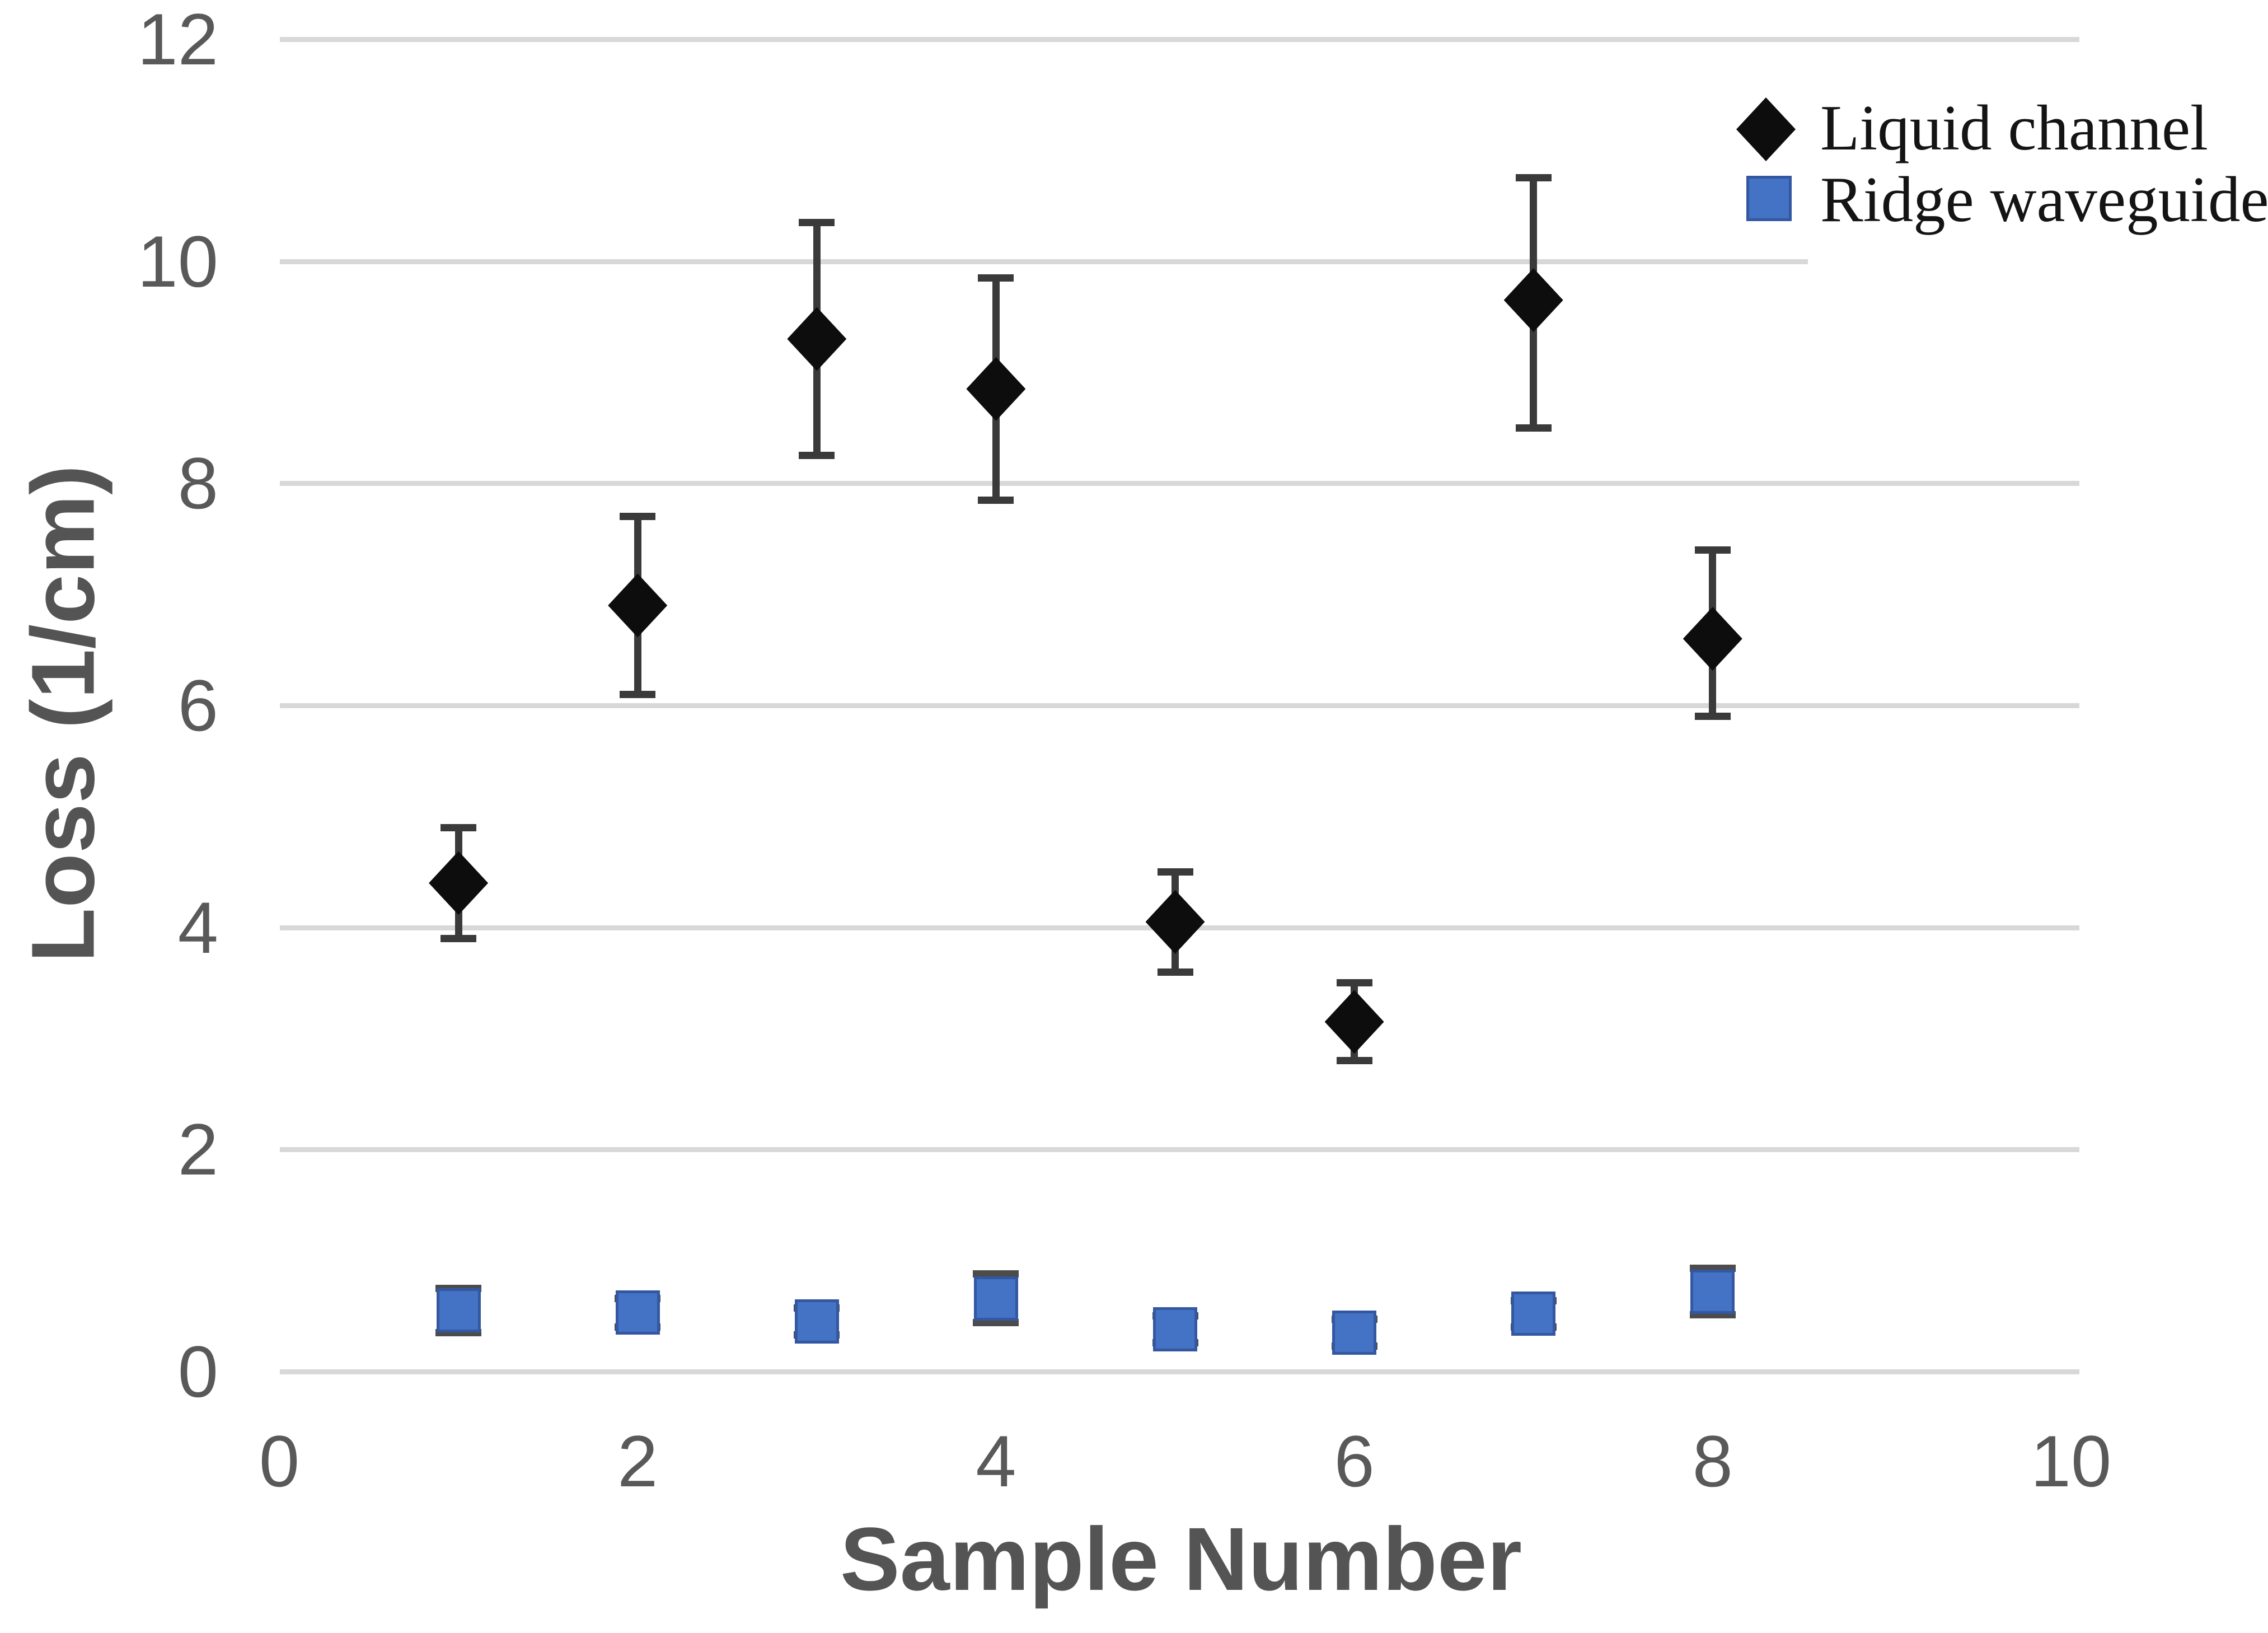  Describe the element at coordinates (177, 261) in the screenshot. I see `y-tick-label: 10` at that location.